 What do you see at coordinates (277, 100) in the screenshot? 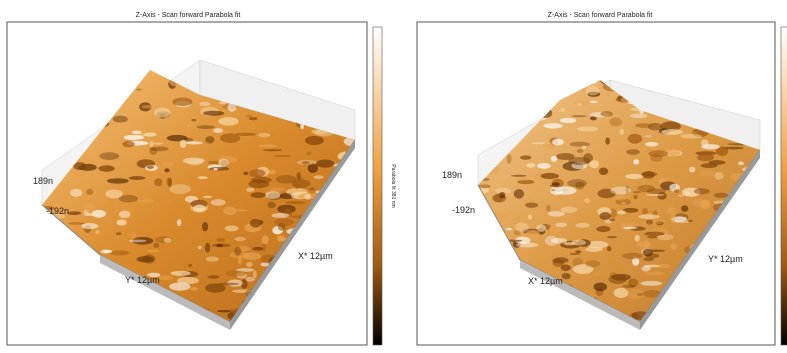
I see `side-wall` at bounding box center [277, 100].